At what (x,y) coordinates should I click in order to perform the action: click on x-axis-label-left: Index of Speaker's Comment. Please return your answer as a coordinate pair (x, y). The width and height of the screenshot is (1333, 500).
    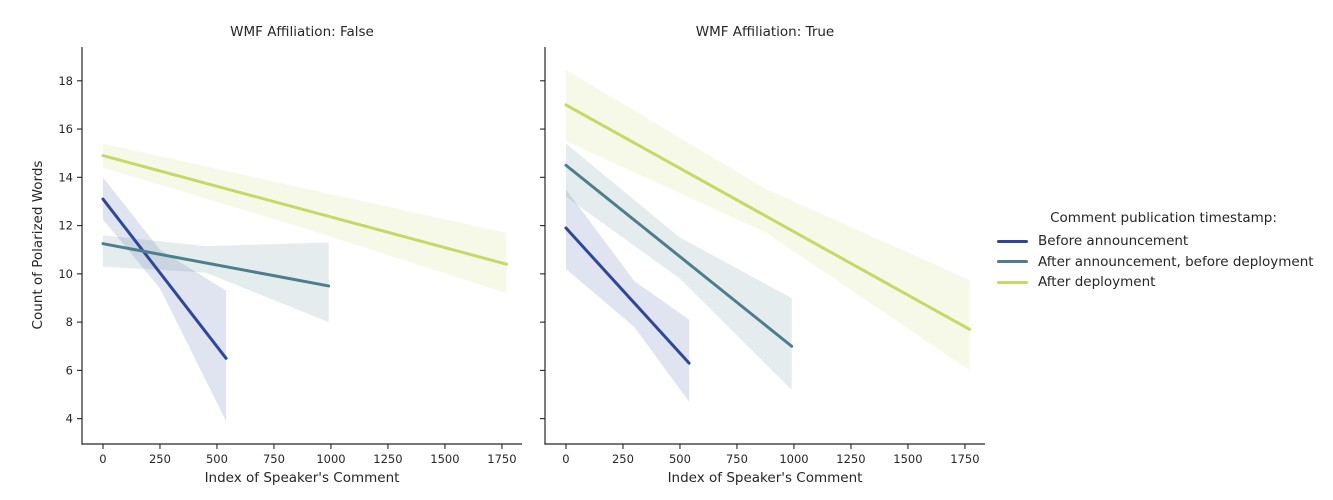
    Looking at the image, I should click on (302, 478).